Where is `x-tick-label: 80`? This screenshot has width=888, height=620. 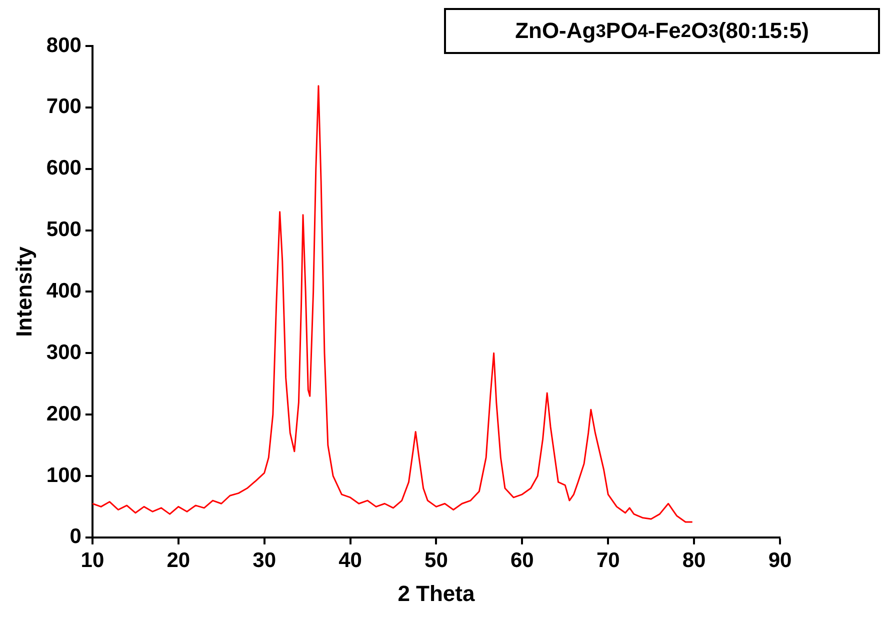
x-tick-label: 80 is located at coordinates (694, 560).